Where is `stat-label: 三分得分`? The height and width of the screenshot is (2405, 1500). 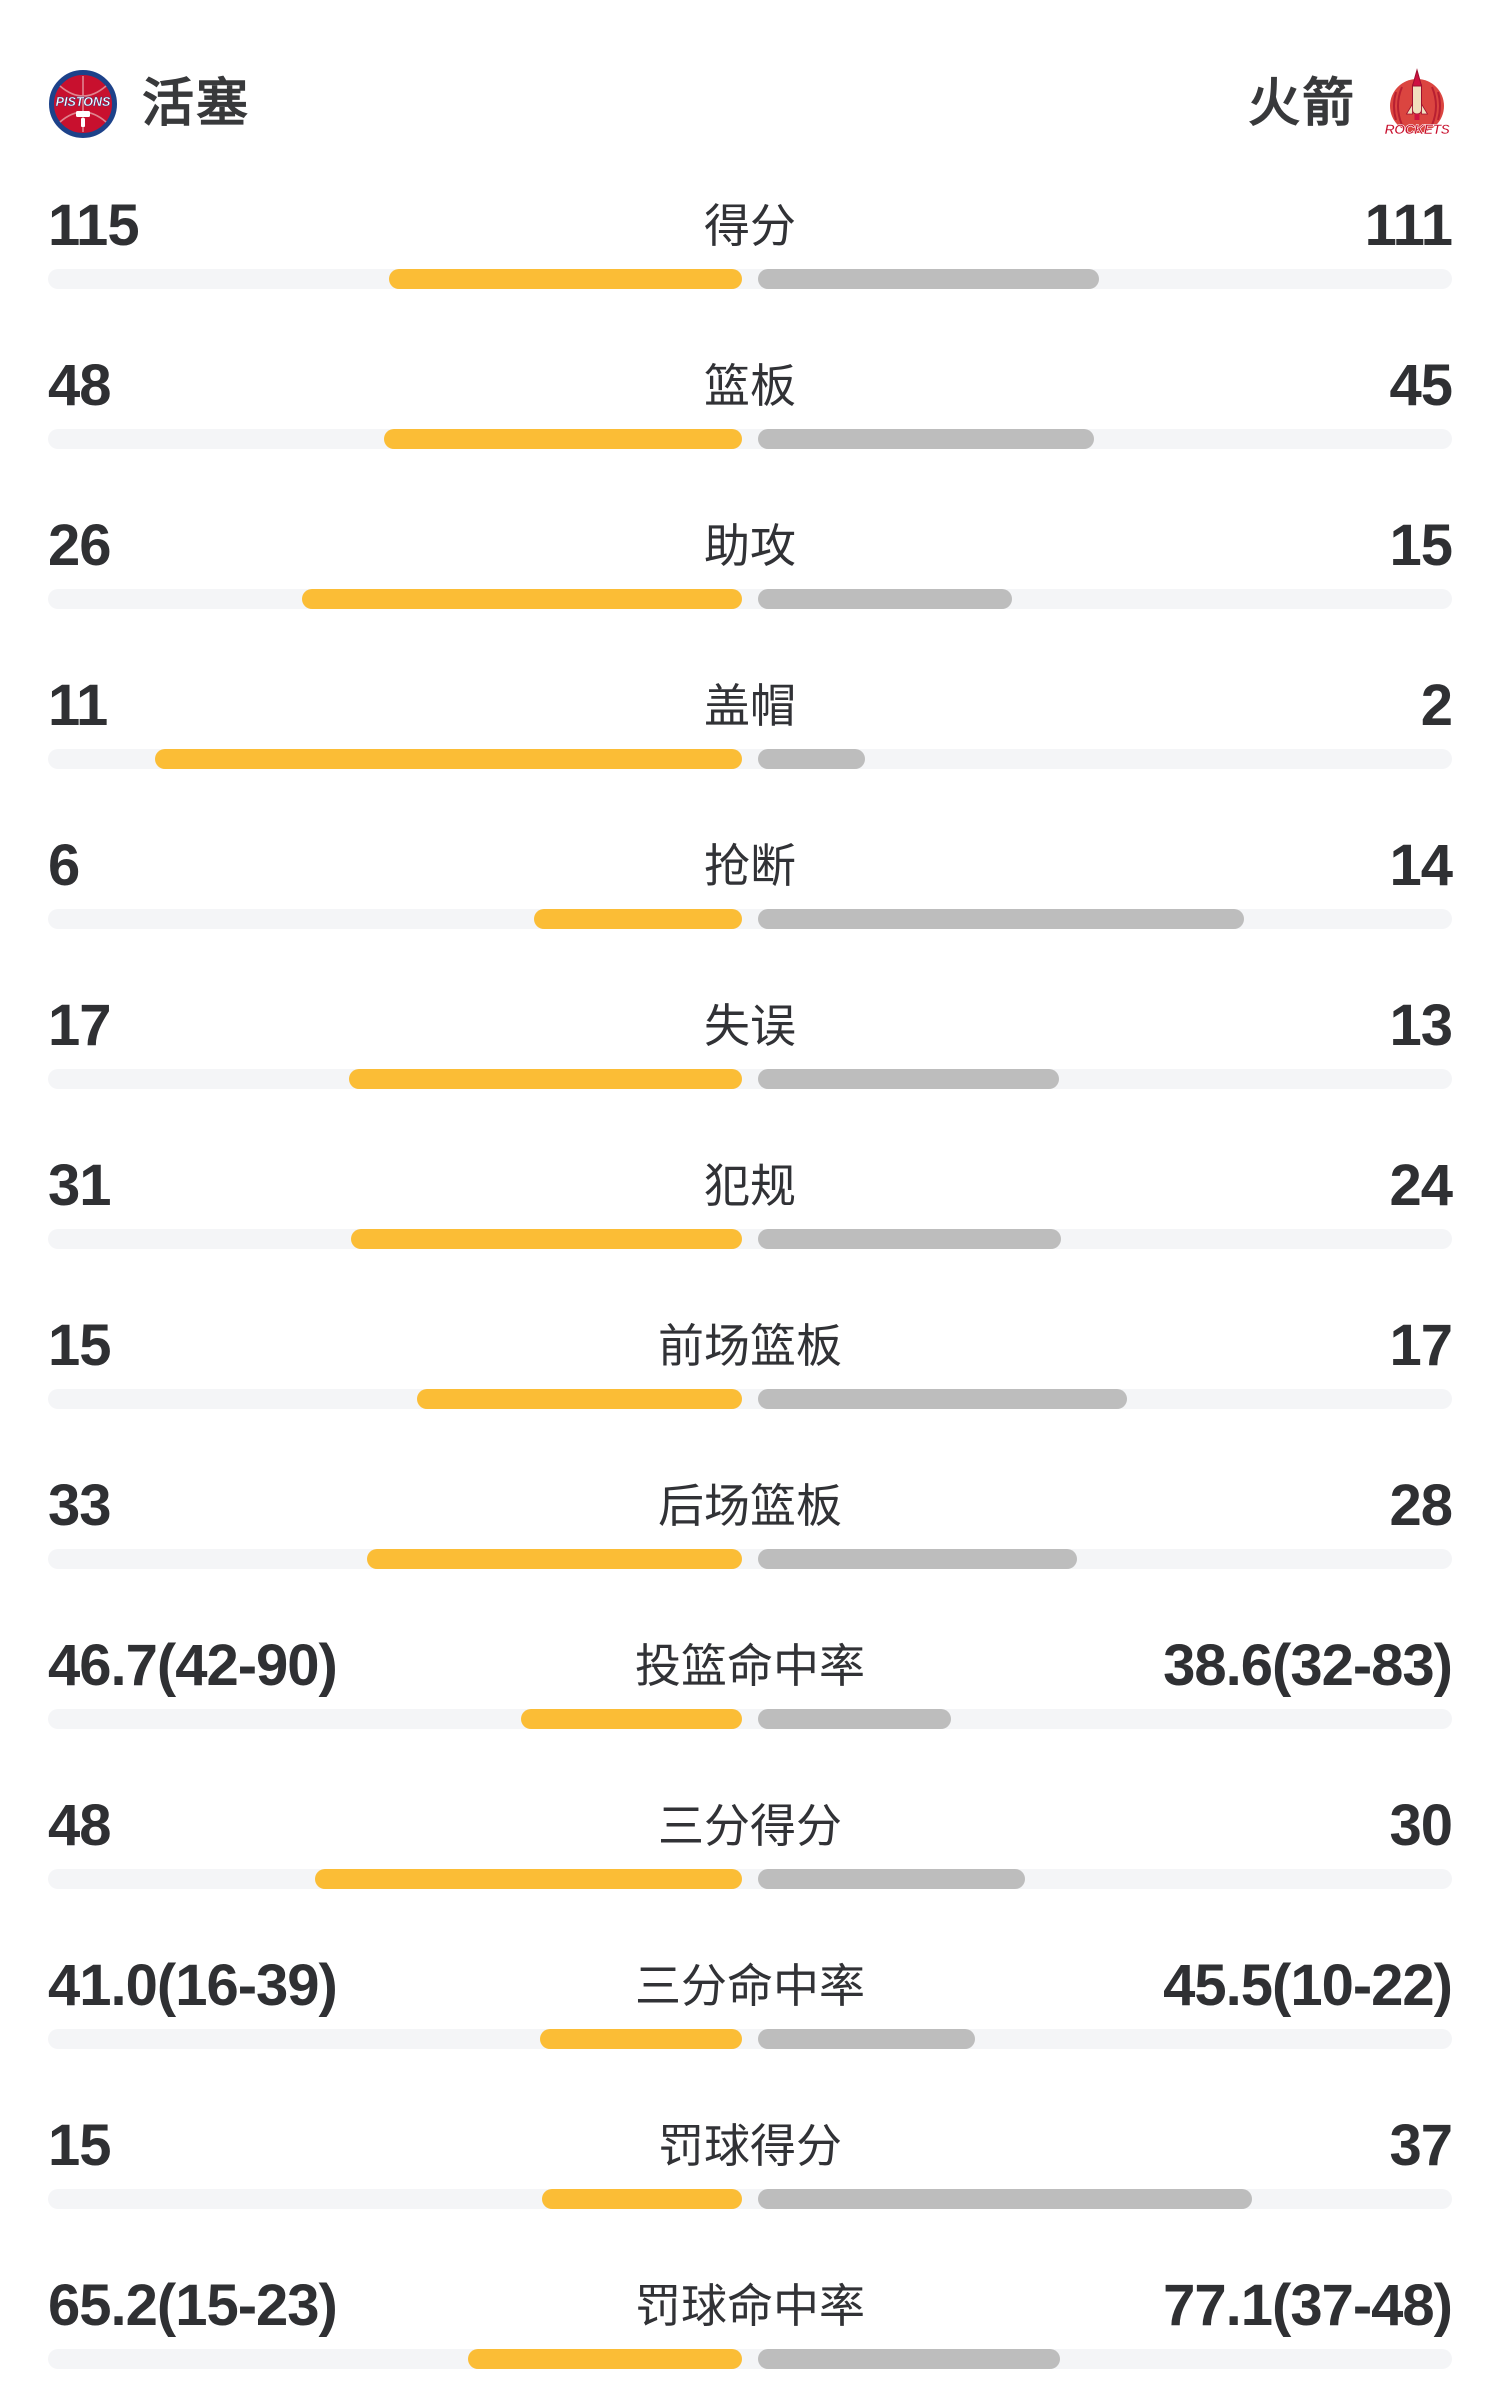
stat-label: 三分得分 is located at coordinates (750, 1826).